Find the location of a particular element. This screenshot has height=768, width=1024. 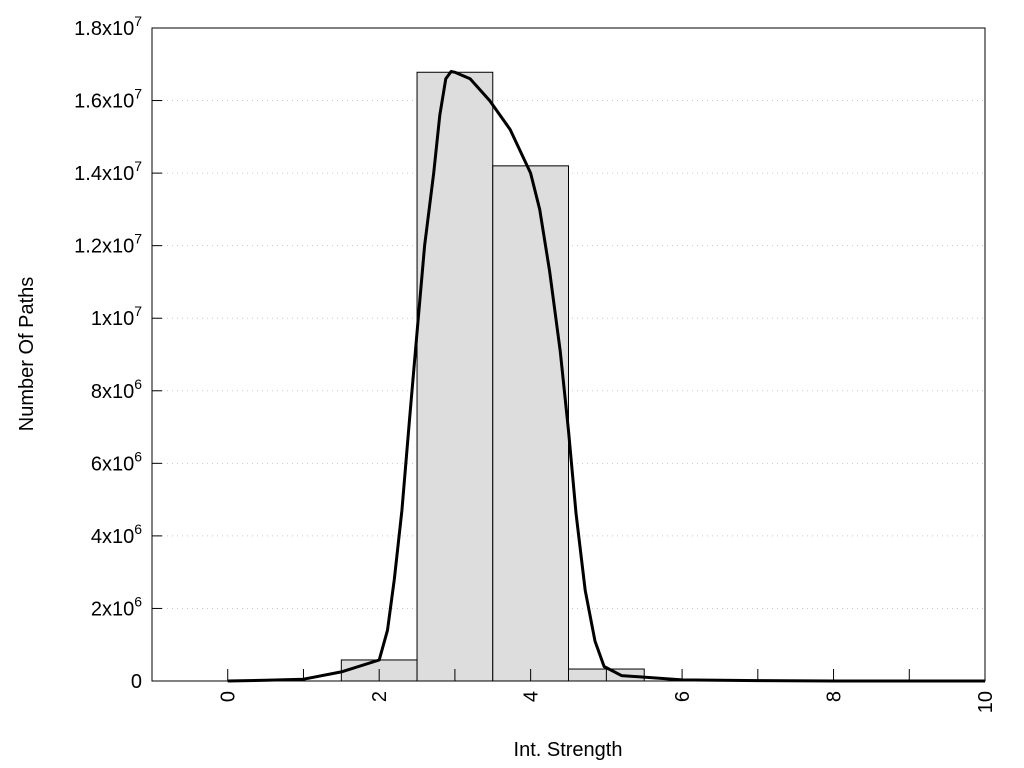

x-tick-label: 6 is located at coordinates (683, 696).